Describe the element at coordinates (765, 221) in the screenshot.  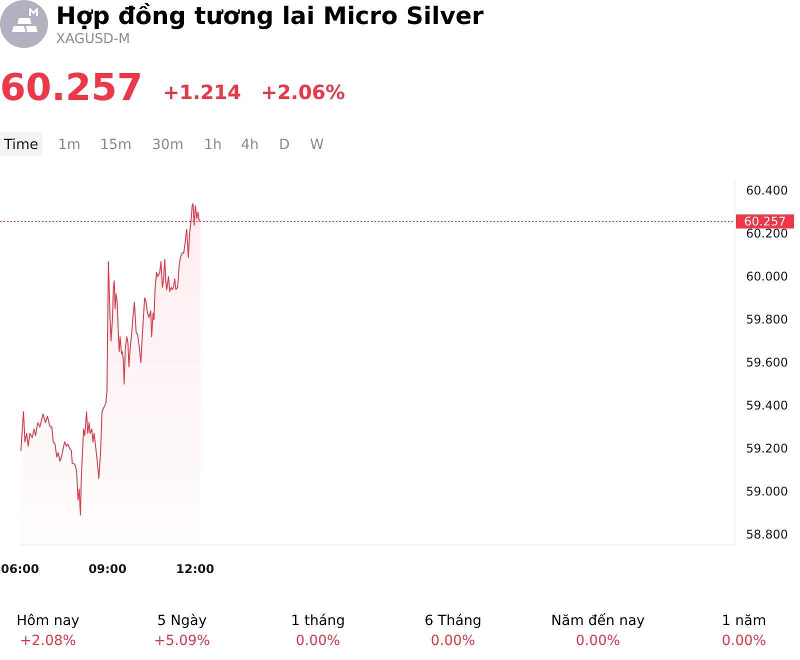
I see `ref-line-label: 60.257` at that location.